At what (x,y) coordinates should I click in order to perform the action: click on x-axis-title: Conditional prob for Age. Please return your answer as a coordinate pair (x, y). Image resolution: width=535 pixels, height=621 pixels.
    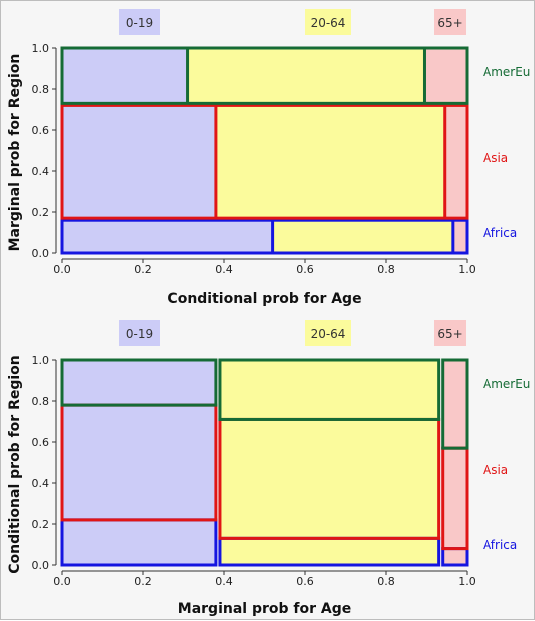
    Looking at the image, I should click on (264, 299).